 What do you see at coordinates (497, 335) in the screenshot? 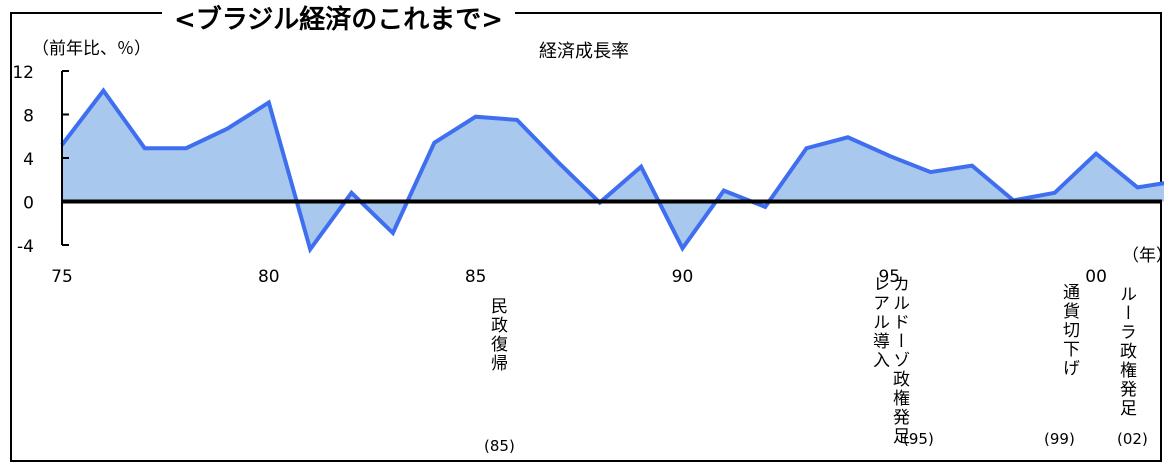
I see `event-85-label: 民政復帰` at bounding box center [497, 335].